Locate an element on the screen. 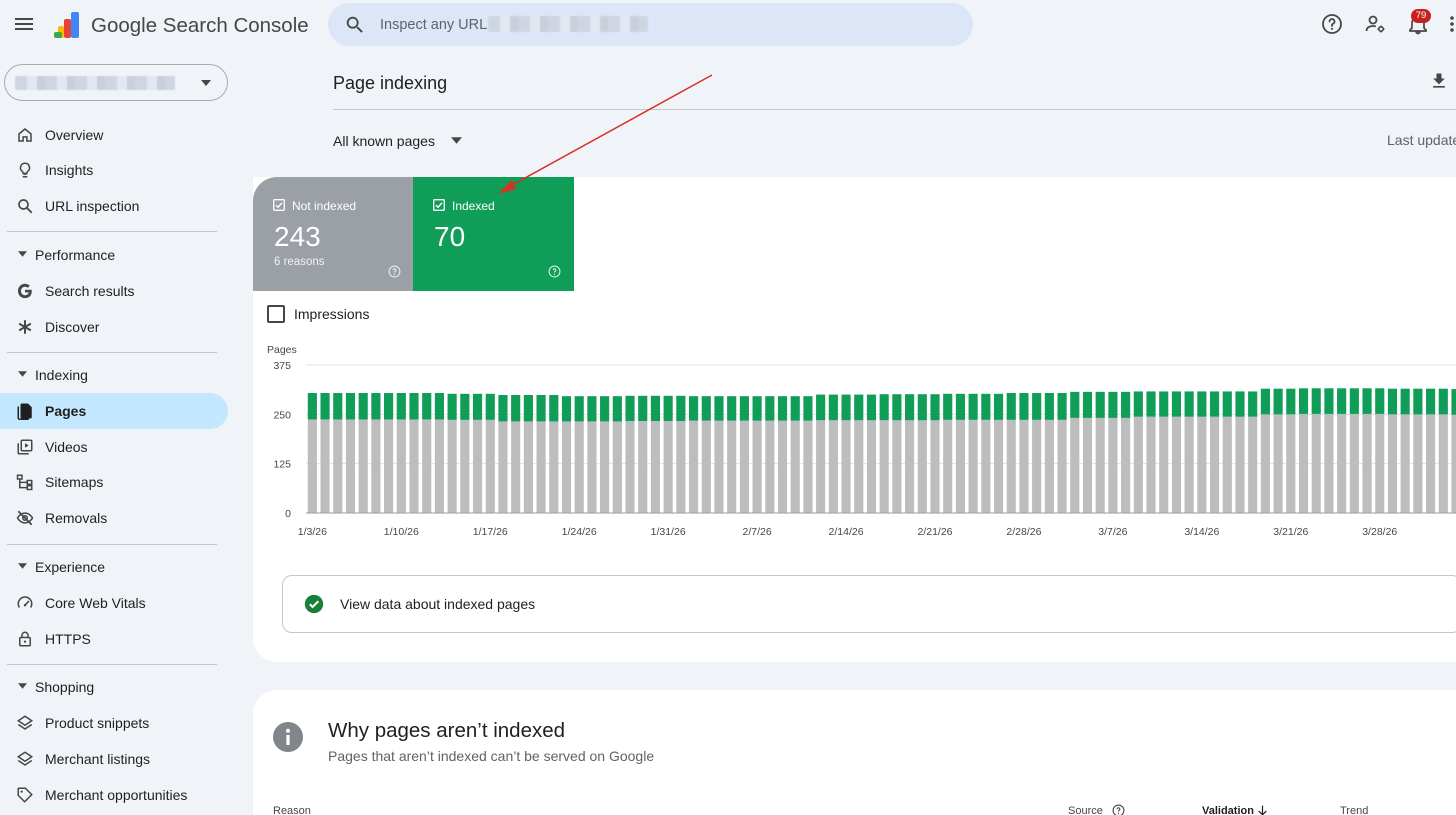  x-tick-label: 3/21/26 is located at coordinates (1290, 532).